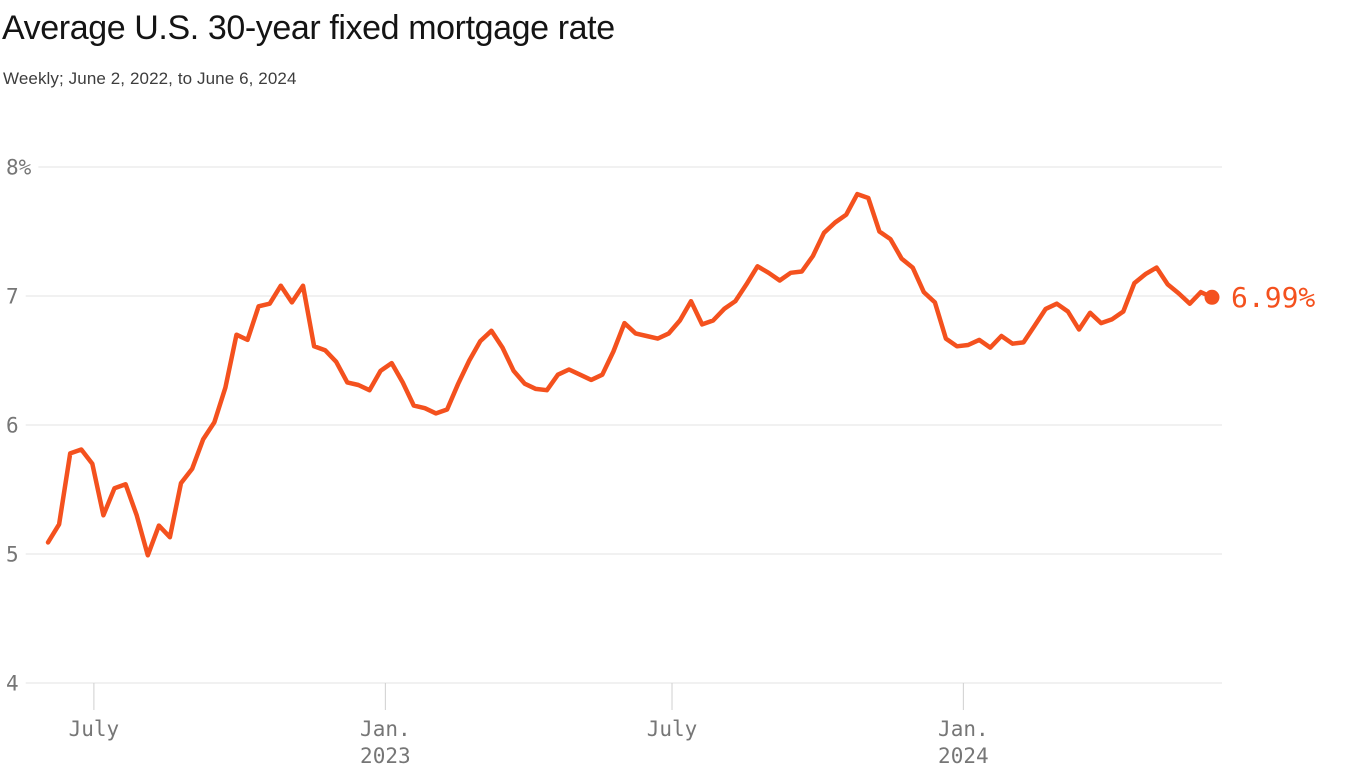 The image size is (1366, 783). What do you see at coordinates (12, 555) in the screenshot?
I see `y-axis-label-5: 5` at bounding box center [12, 555].